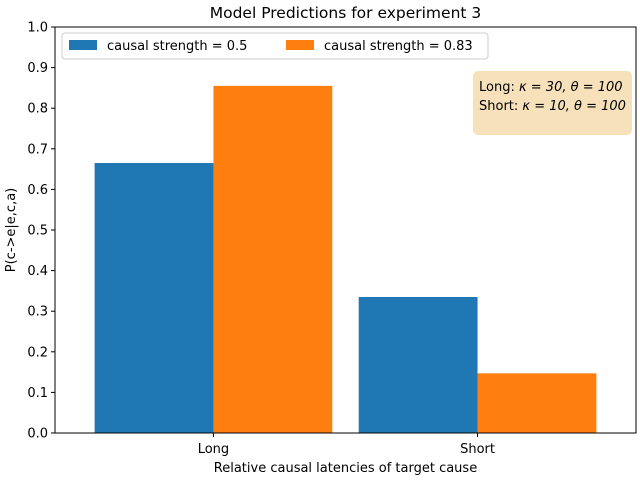  I want to click on annotation-background, so click(552, 103).